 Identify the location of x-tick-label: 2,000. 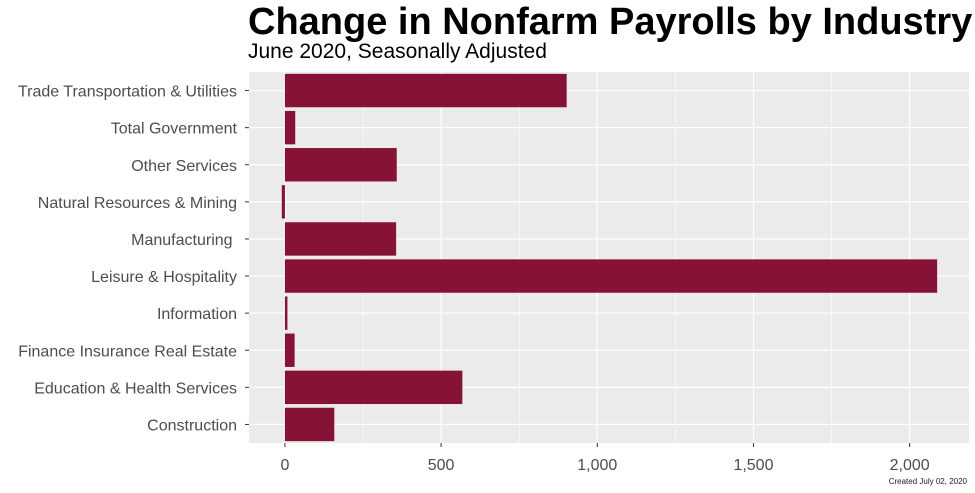
(910, 465).